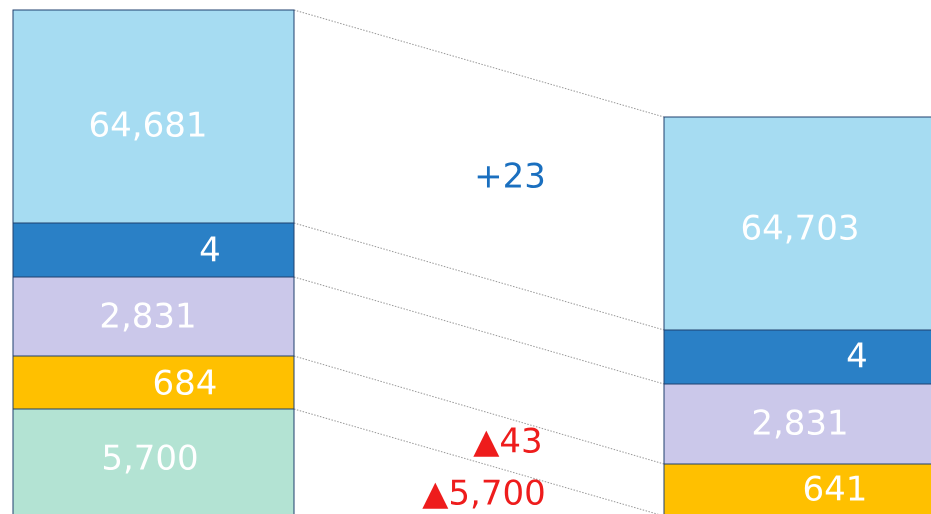 The width and height of the screenshot is (931, 514). What do you see at coordinates (800, 229) in the screenshot?
I see `segment-label: 64,703` at bounding box center [800, 229].